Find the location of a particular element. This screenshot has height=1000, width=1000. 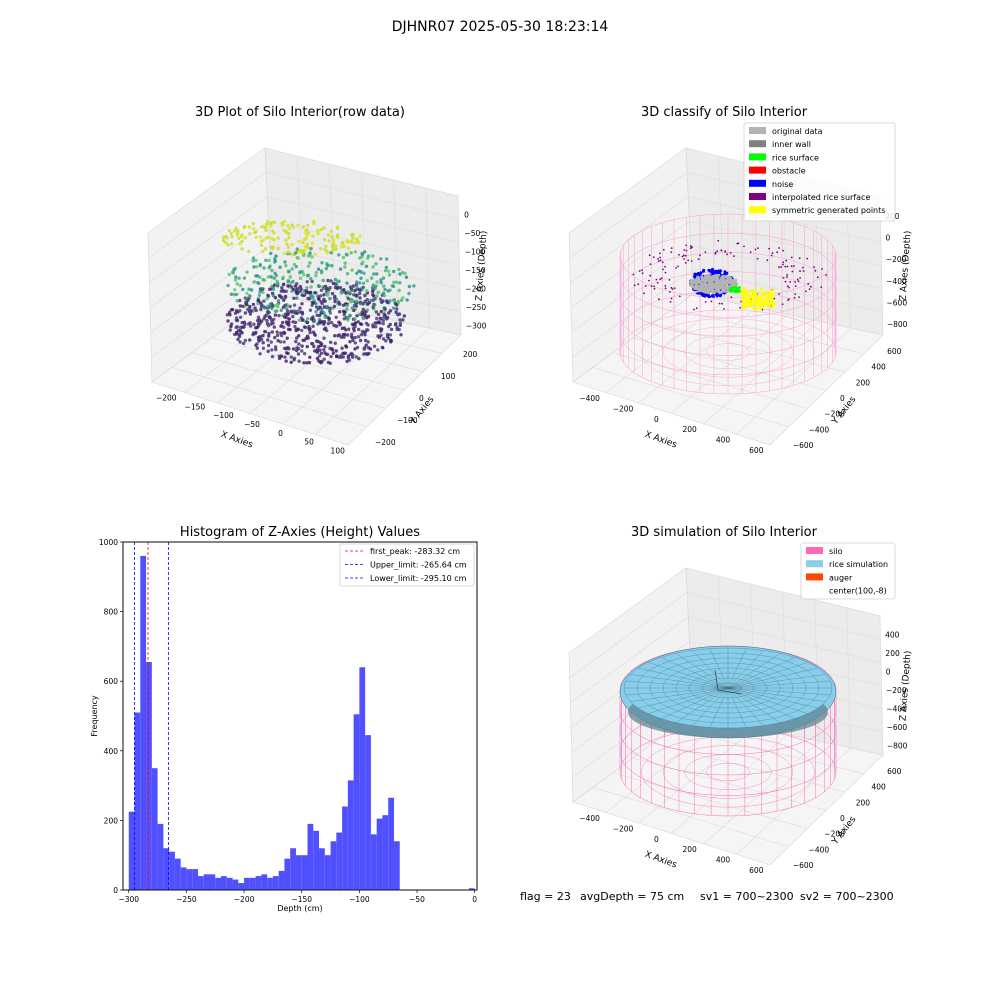

silo-floor-ring is located at coordinates (728, 352).